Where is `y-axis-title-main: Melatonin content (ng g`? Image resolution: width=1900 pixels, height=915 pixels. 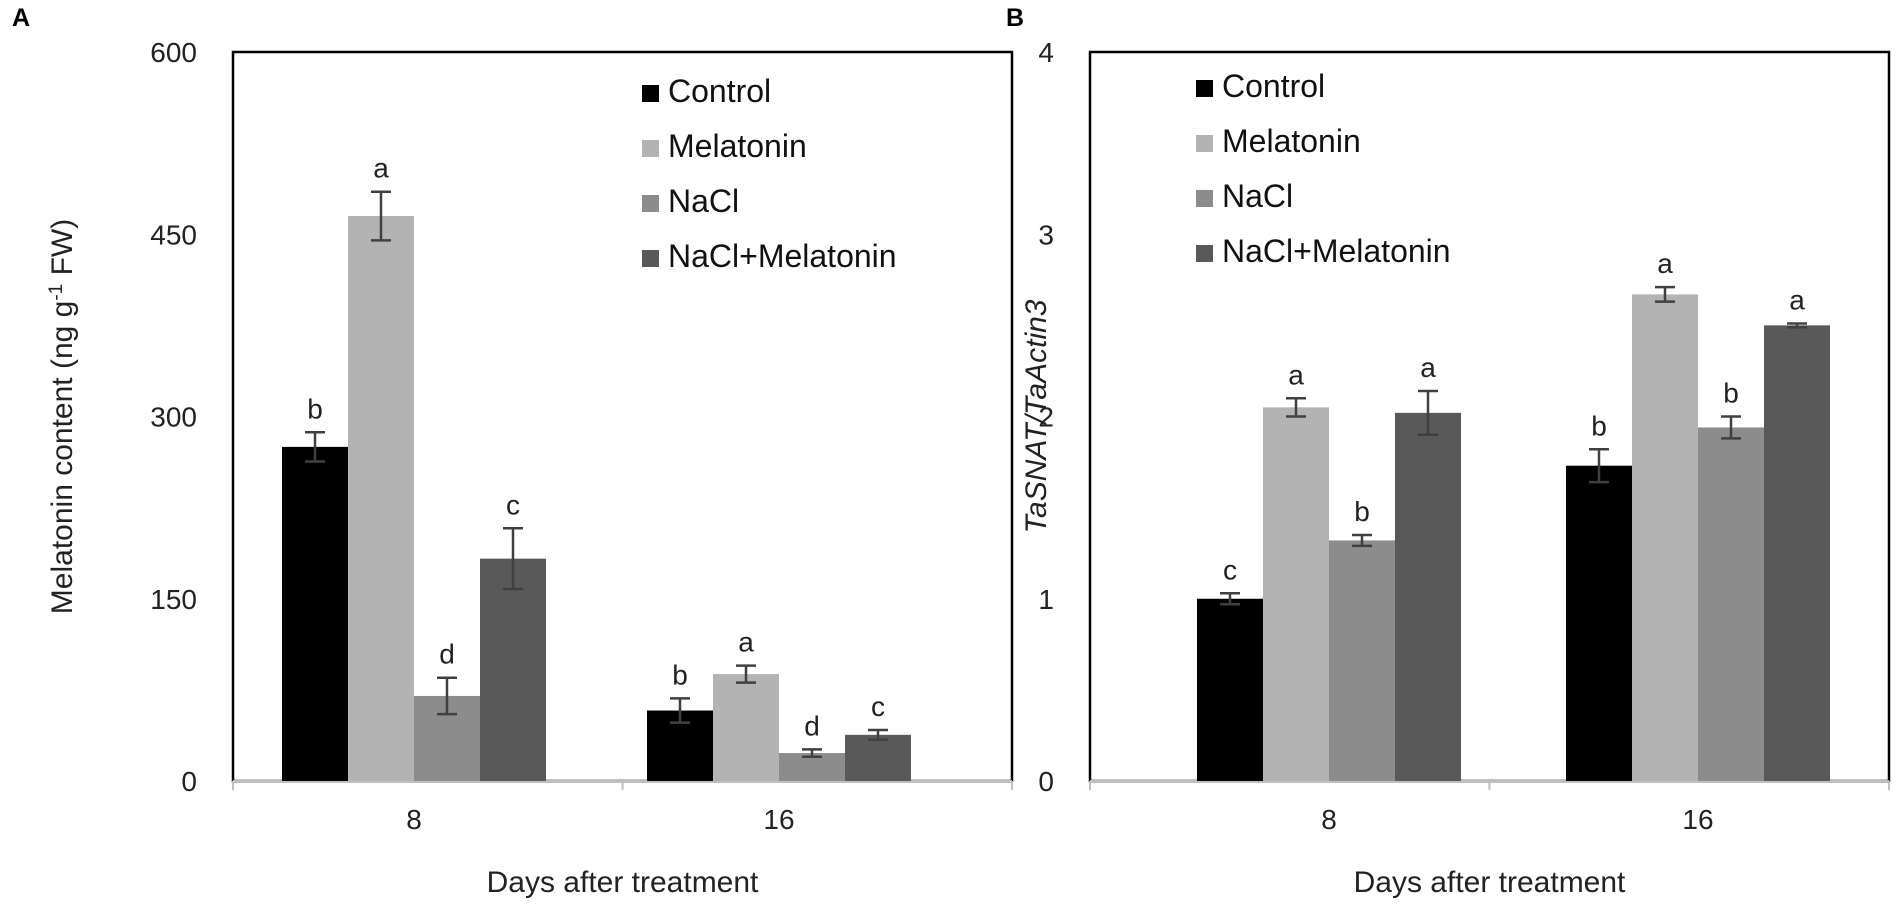 y-axis-title-main: Melatonin content (ng g is located at coordinates (62, 458).